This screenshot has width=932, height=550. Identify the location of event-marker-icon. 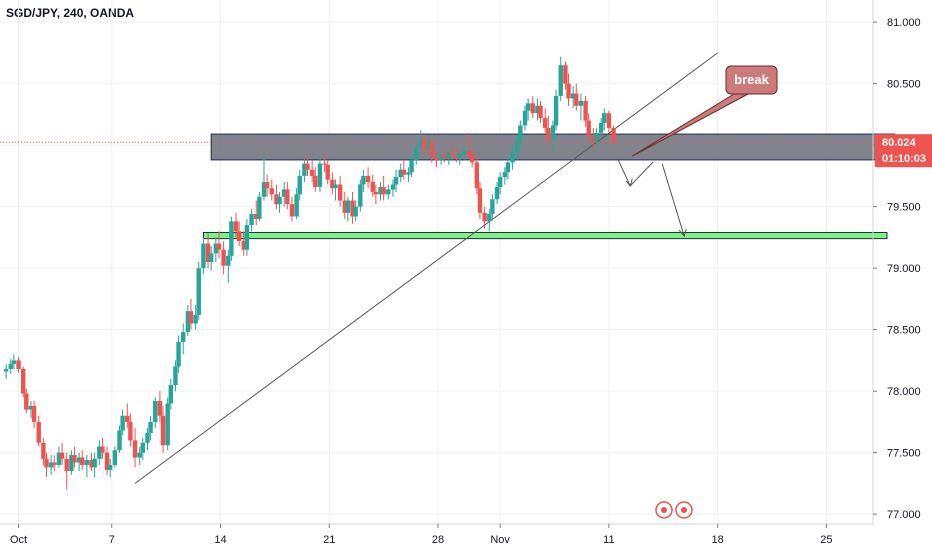
(684, 510).